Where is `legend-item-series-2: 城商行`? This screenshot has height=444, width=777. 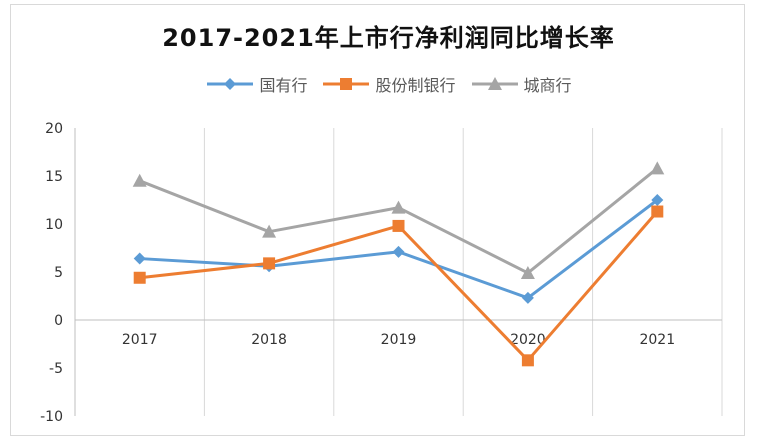 legend-item-series-2: 城商行 is located at coordinates (521, 84).